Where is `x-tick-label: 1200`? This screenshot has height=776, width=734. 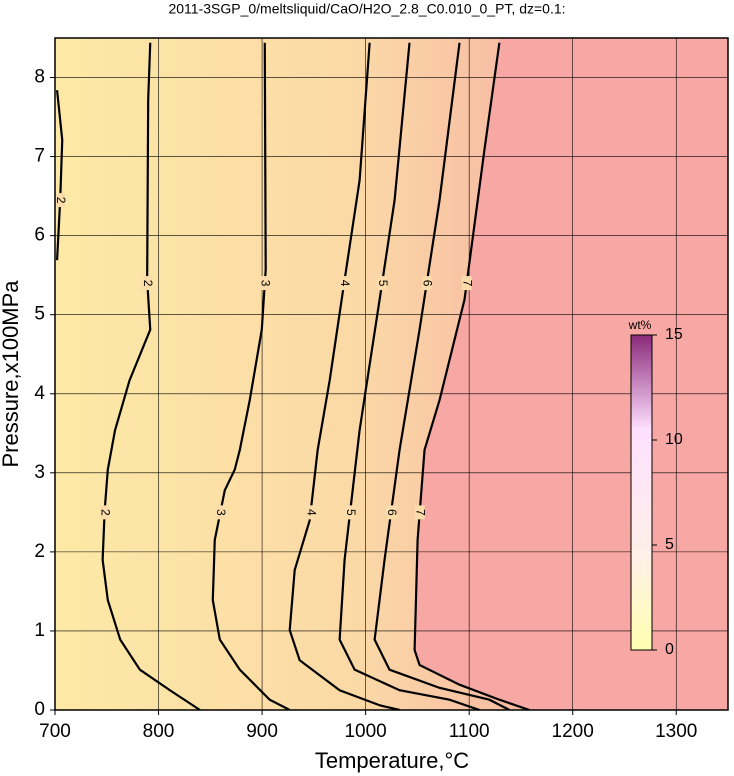 x-tick-label: 1200 is located at coordinates (573, 731).